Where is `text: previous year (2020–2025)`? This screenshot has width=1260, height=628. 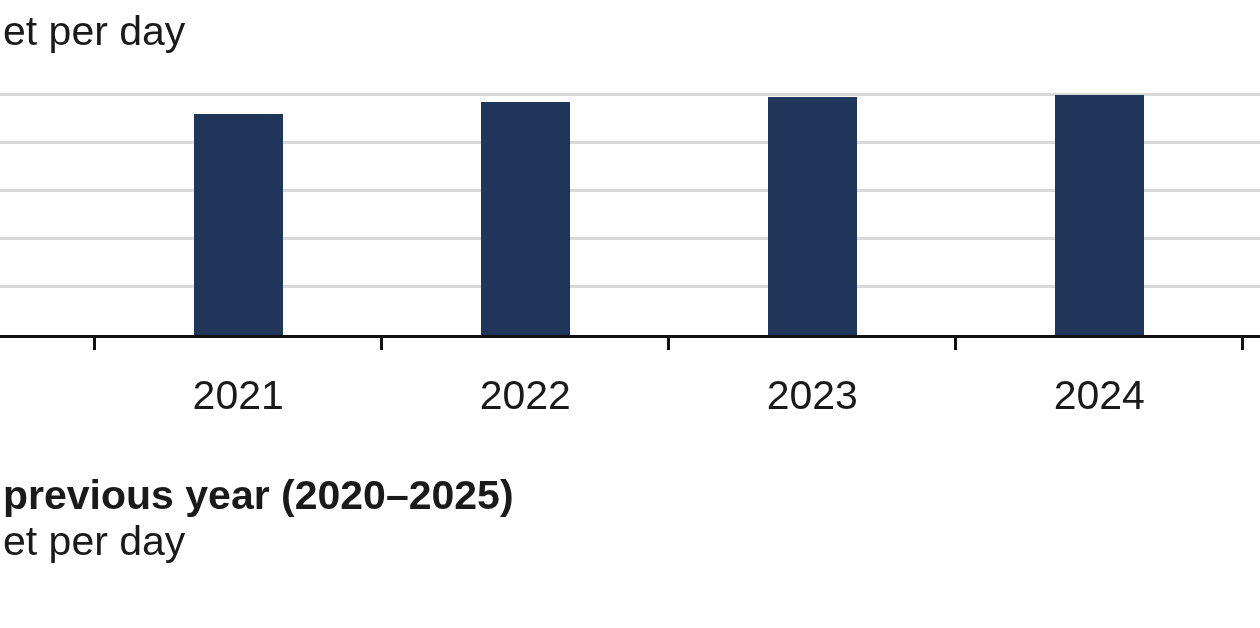
text: previous year (2020–2025) is located at coordinates (258, 495).